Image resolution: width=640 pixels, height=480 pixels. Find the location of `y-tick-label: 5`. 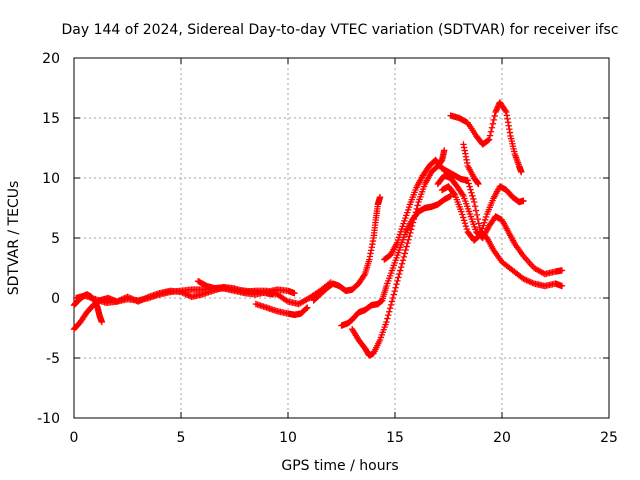

y-tick-label: 5 is located at coordinates (55, 239).